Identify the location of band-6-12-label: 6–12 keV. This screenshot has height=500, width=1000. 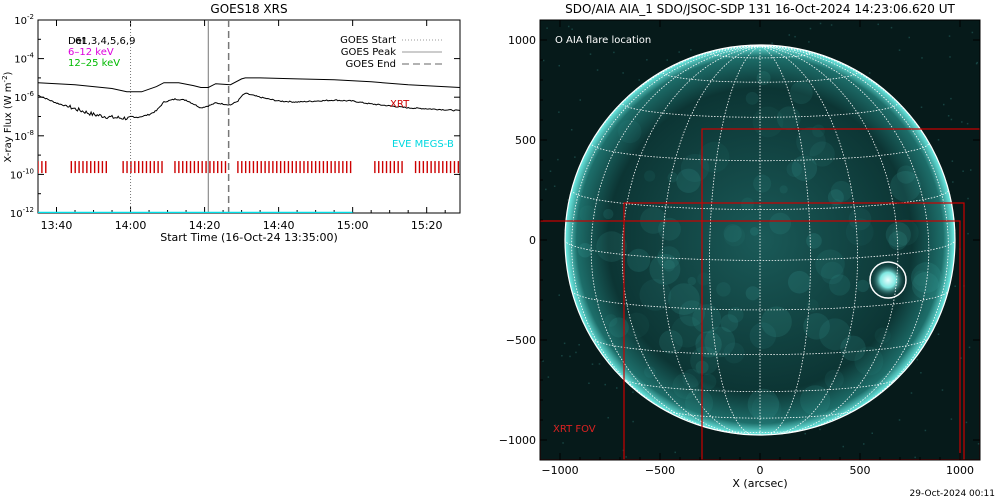
(91, 52).